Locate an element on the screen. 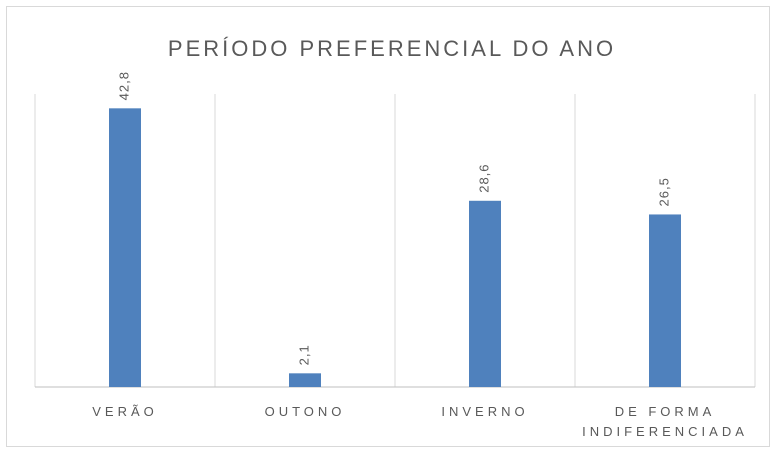  x-tick-label: DE FORMA INDIFERENCIADA is located at coordinates (665, 421).